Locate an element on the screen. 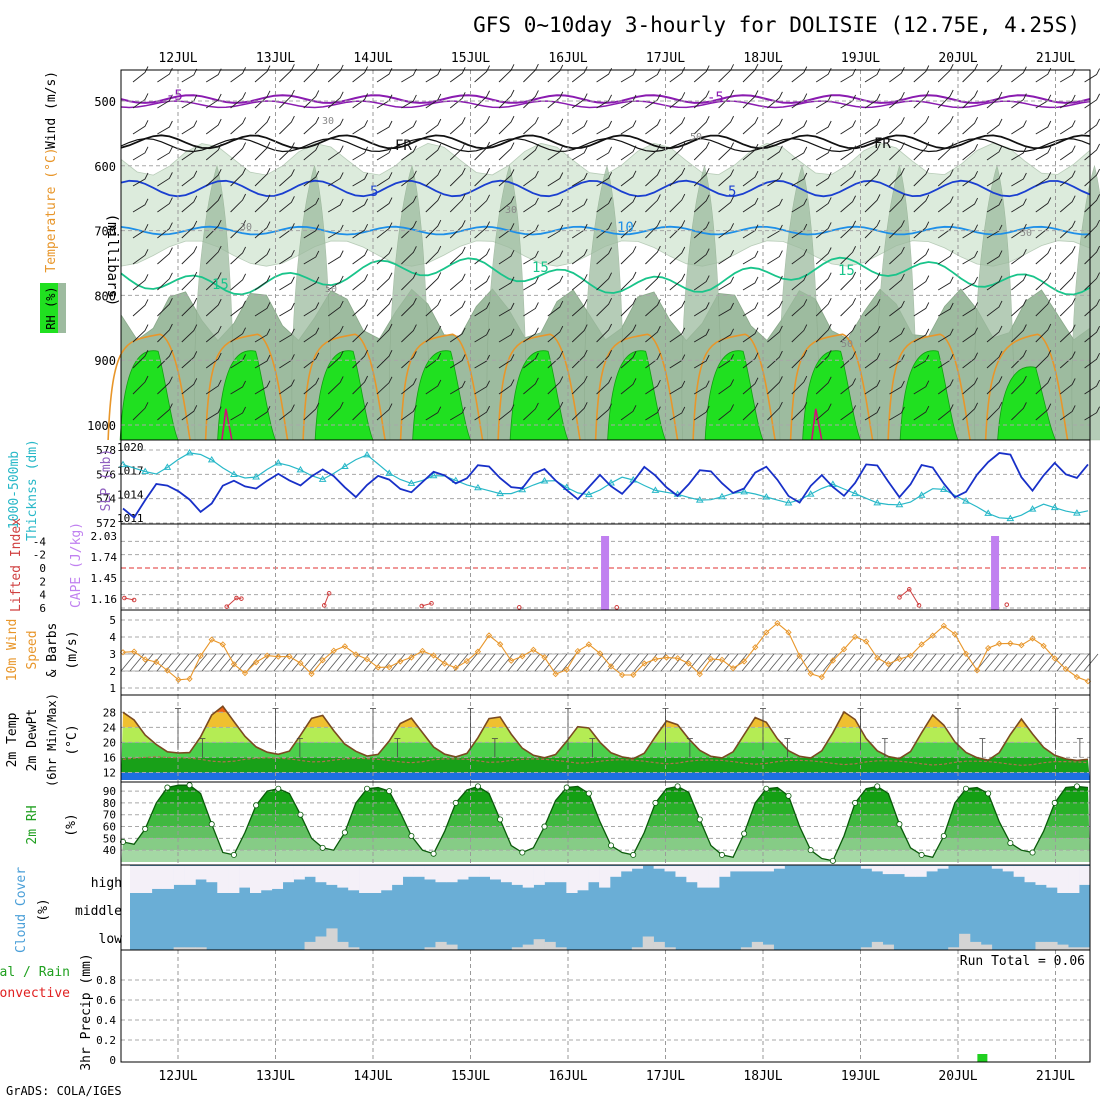  wind-speed-tick: 1 is located at coordinates (112, 688).